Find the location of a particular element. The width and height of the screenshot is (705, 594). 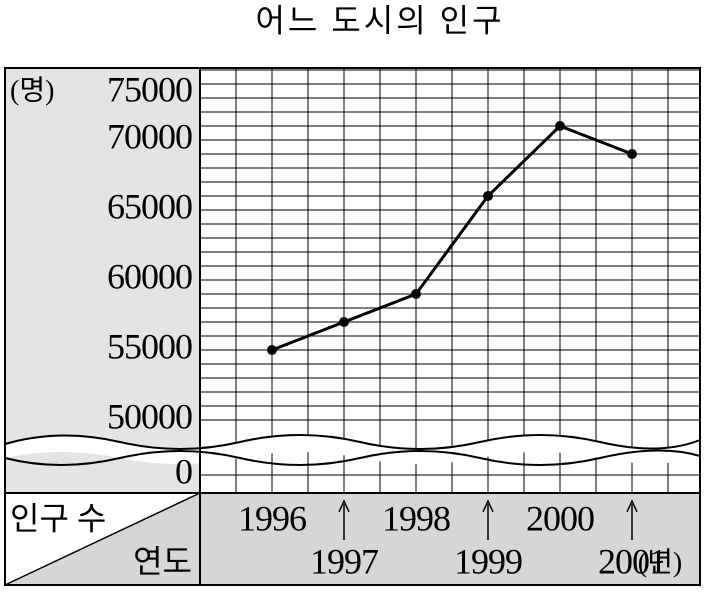

y-tick-label: 75000 is located at coordinates (149, 89).